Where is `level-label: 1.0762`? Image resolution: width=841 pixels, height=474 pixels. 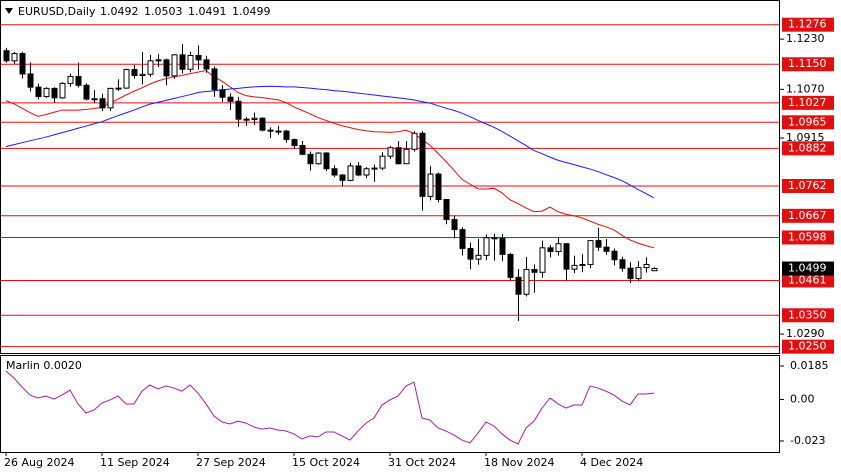
level-label: 1.0762 is located at coordinates (807, 185).